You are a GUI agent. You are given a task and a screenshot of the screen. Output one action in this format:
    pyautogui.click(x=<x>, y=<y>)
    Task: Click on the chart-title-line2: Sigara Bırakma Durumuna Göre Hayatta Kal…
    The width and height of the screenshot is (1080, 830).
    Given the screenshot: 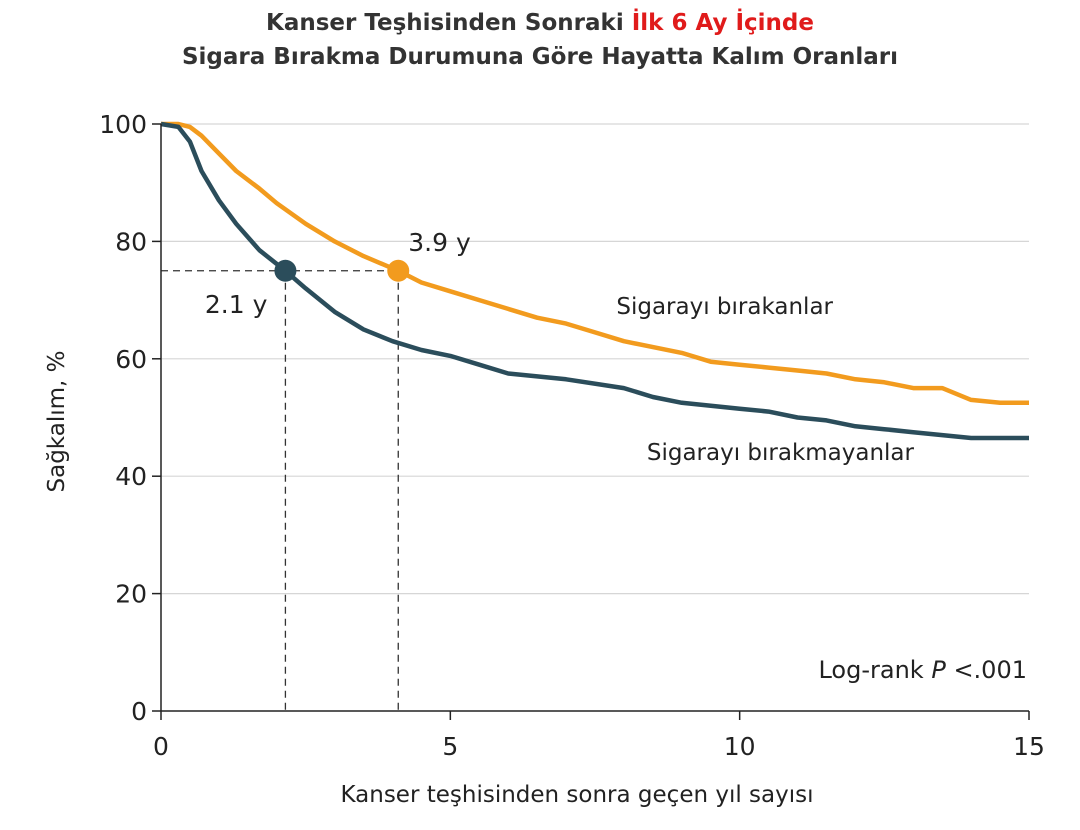 What is the action you would take?
    pyautogui.click(x=540, y=57)
    